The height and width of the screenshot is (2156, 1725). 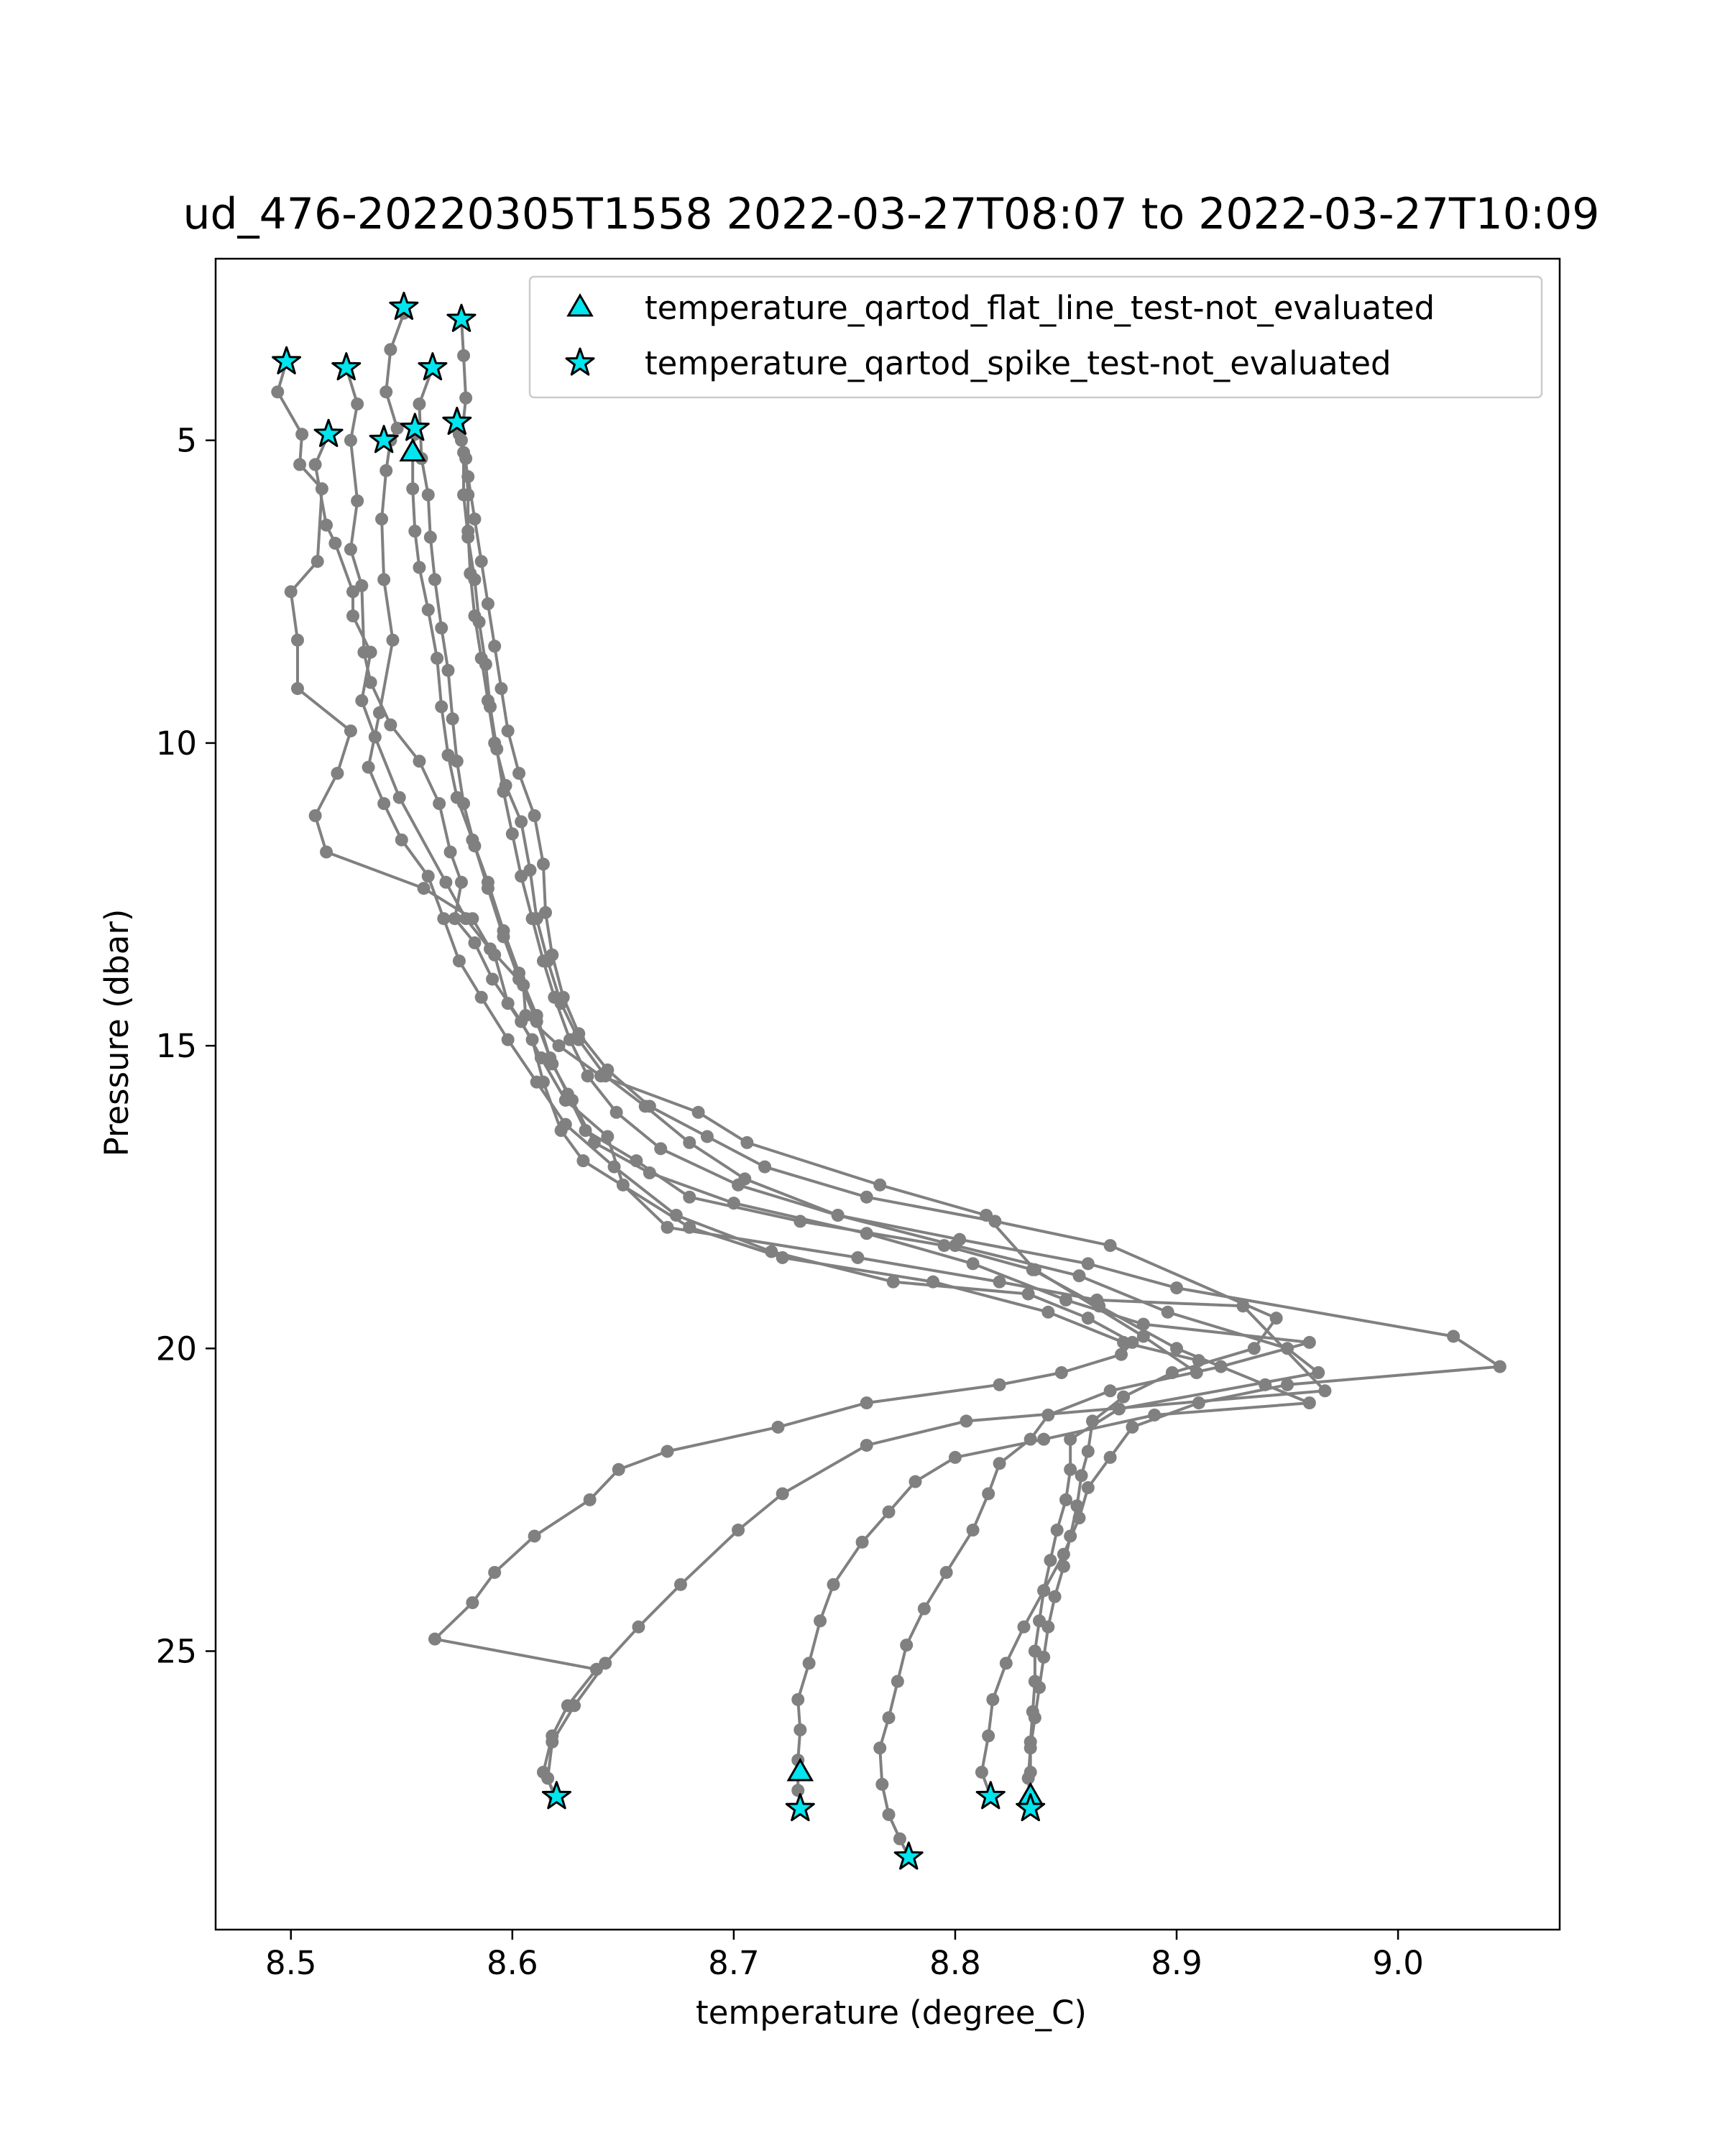 What do you see at coordinates (176, 744) in the screenshot?
I see `y-tick-label: 10` at bounding box center [176, 744].